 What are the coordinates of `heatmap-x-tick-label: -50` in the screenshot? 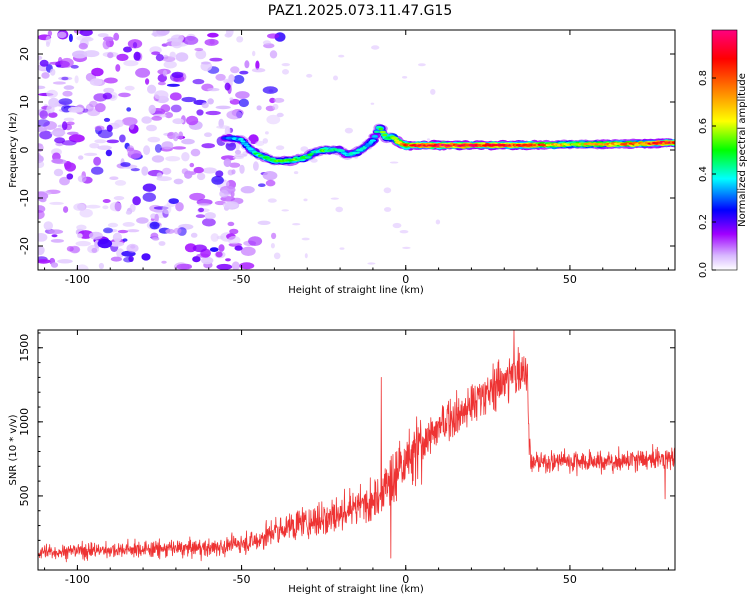 It's located at (242, 279).